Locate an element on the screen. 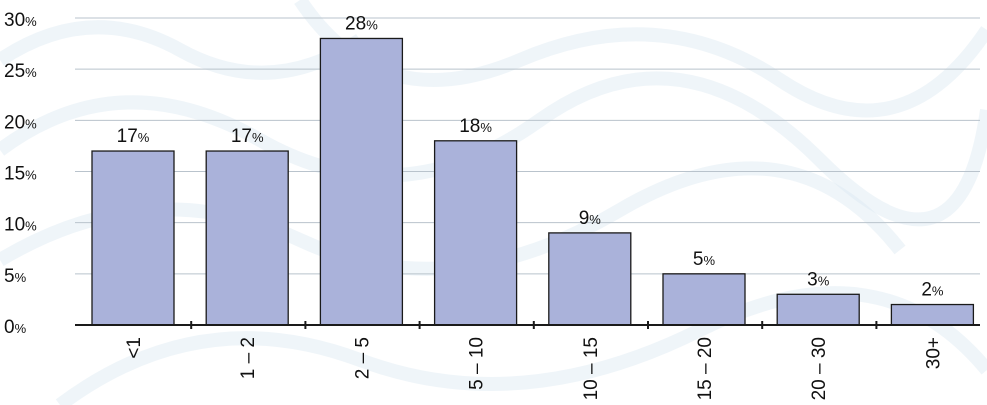 This screenshot has width=987, height=405. x-category-label: 20 – 30 is located at coordinates (819, 368).